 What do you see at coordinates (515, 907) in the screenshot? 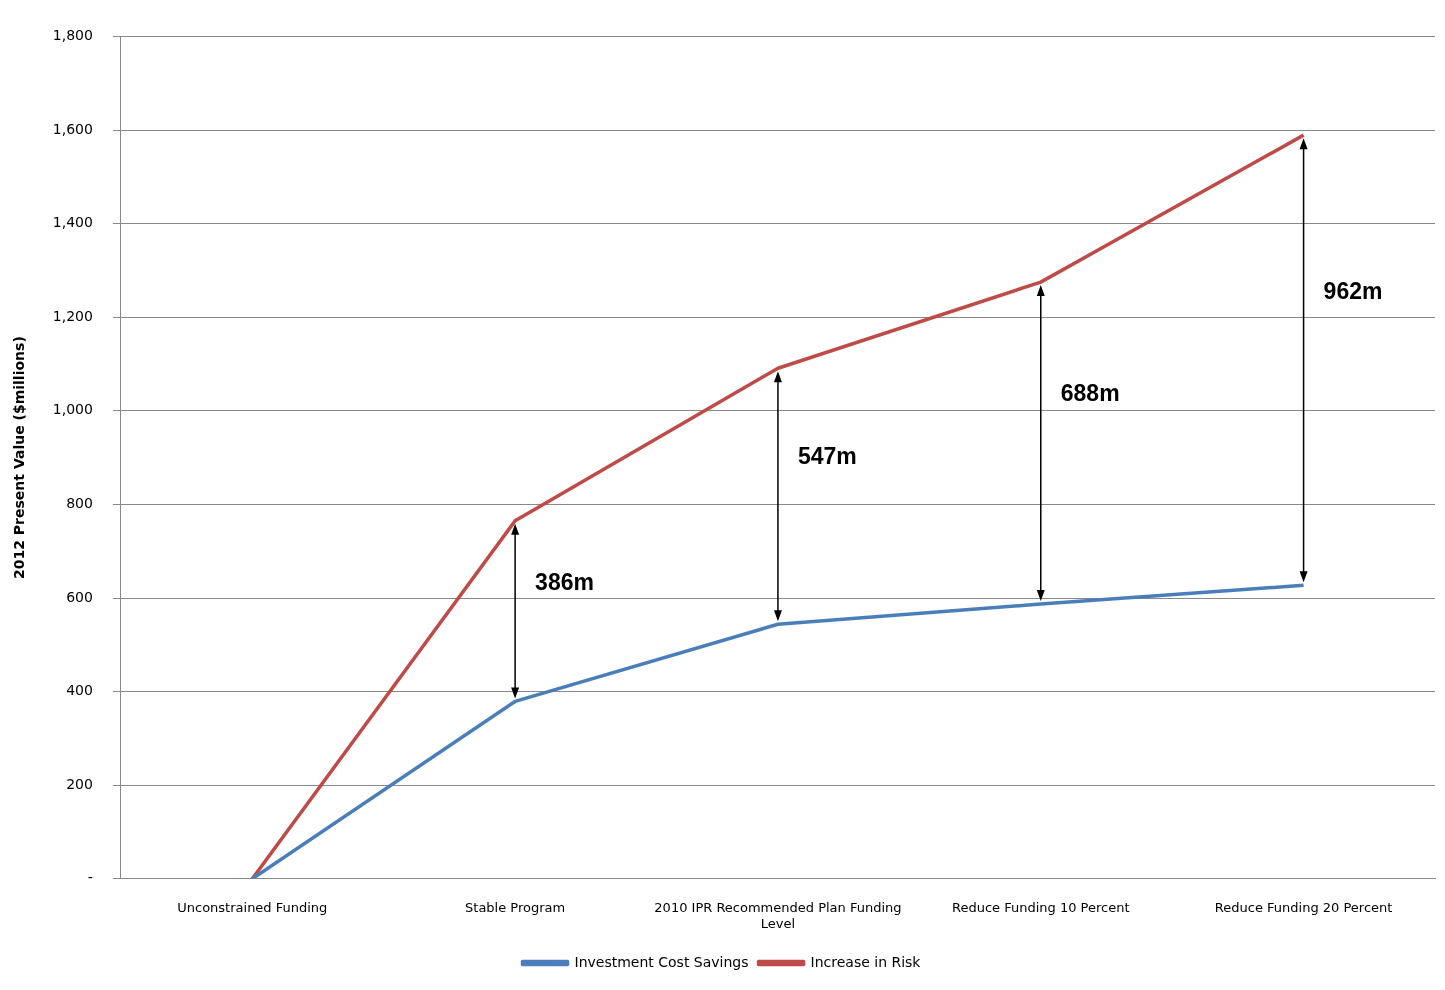
I see `x-tick-label: Stable Program` at bounding box center [515, 907].